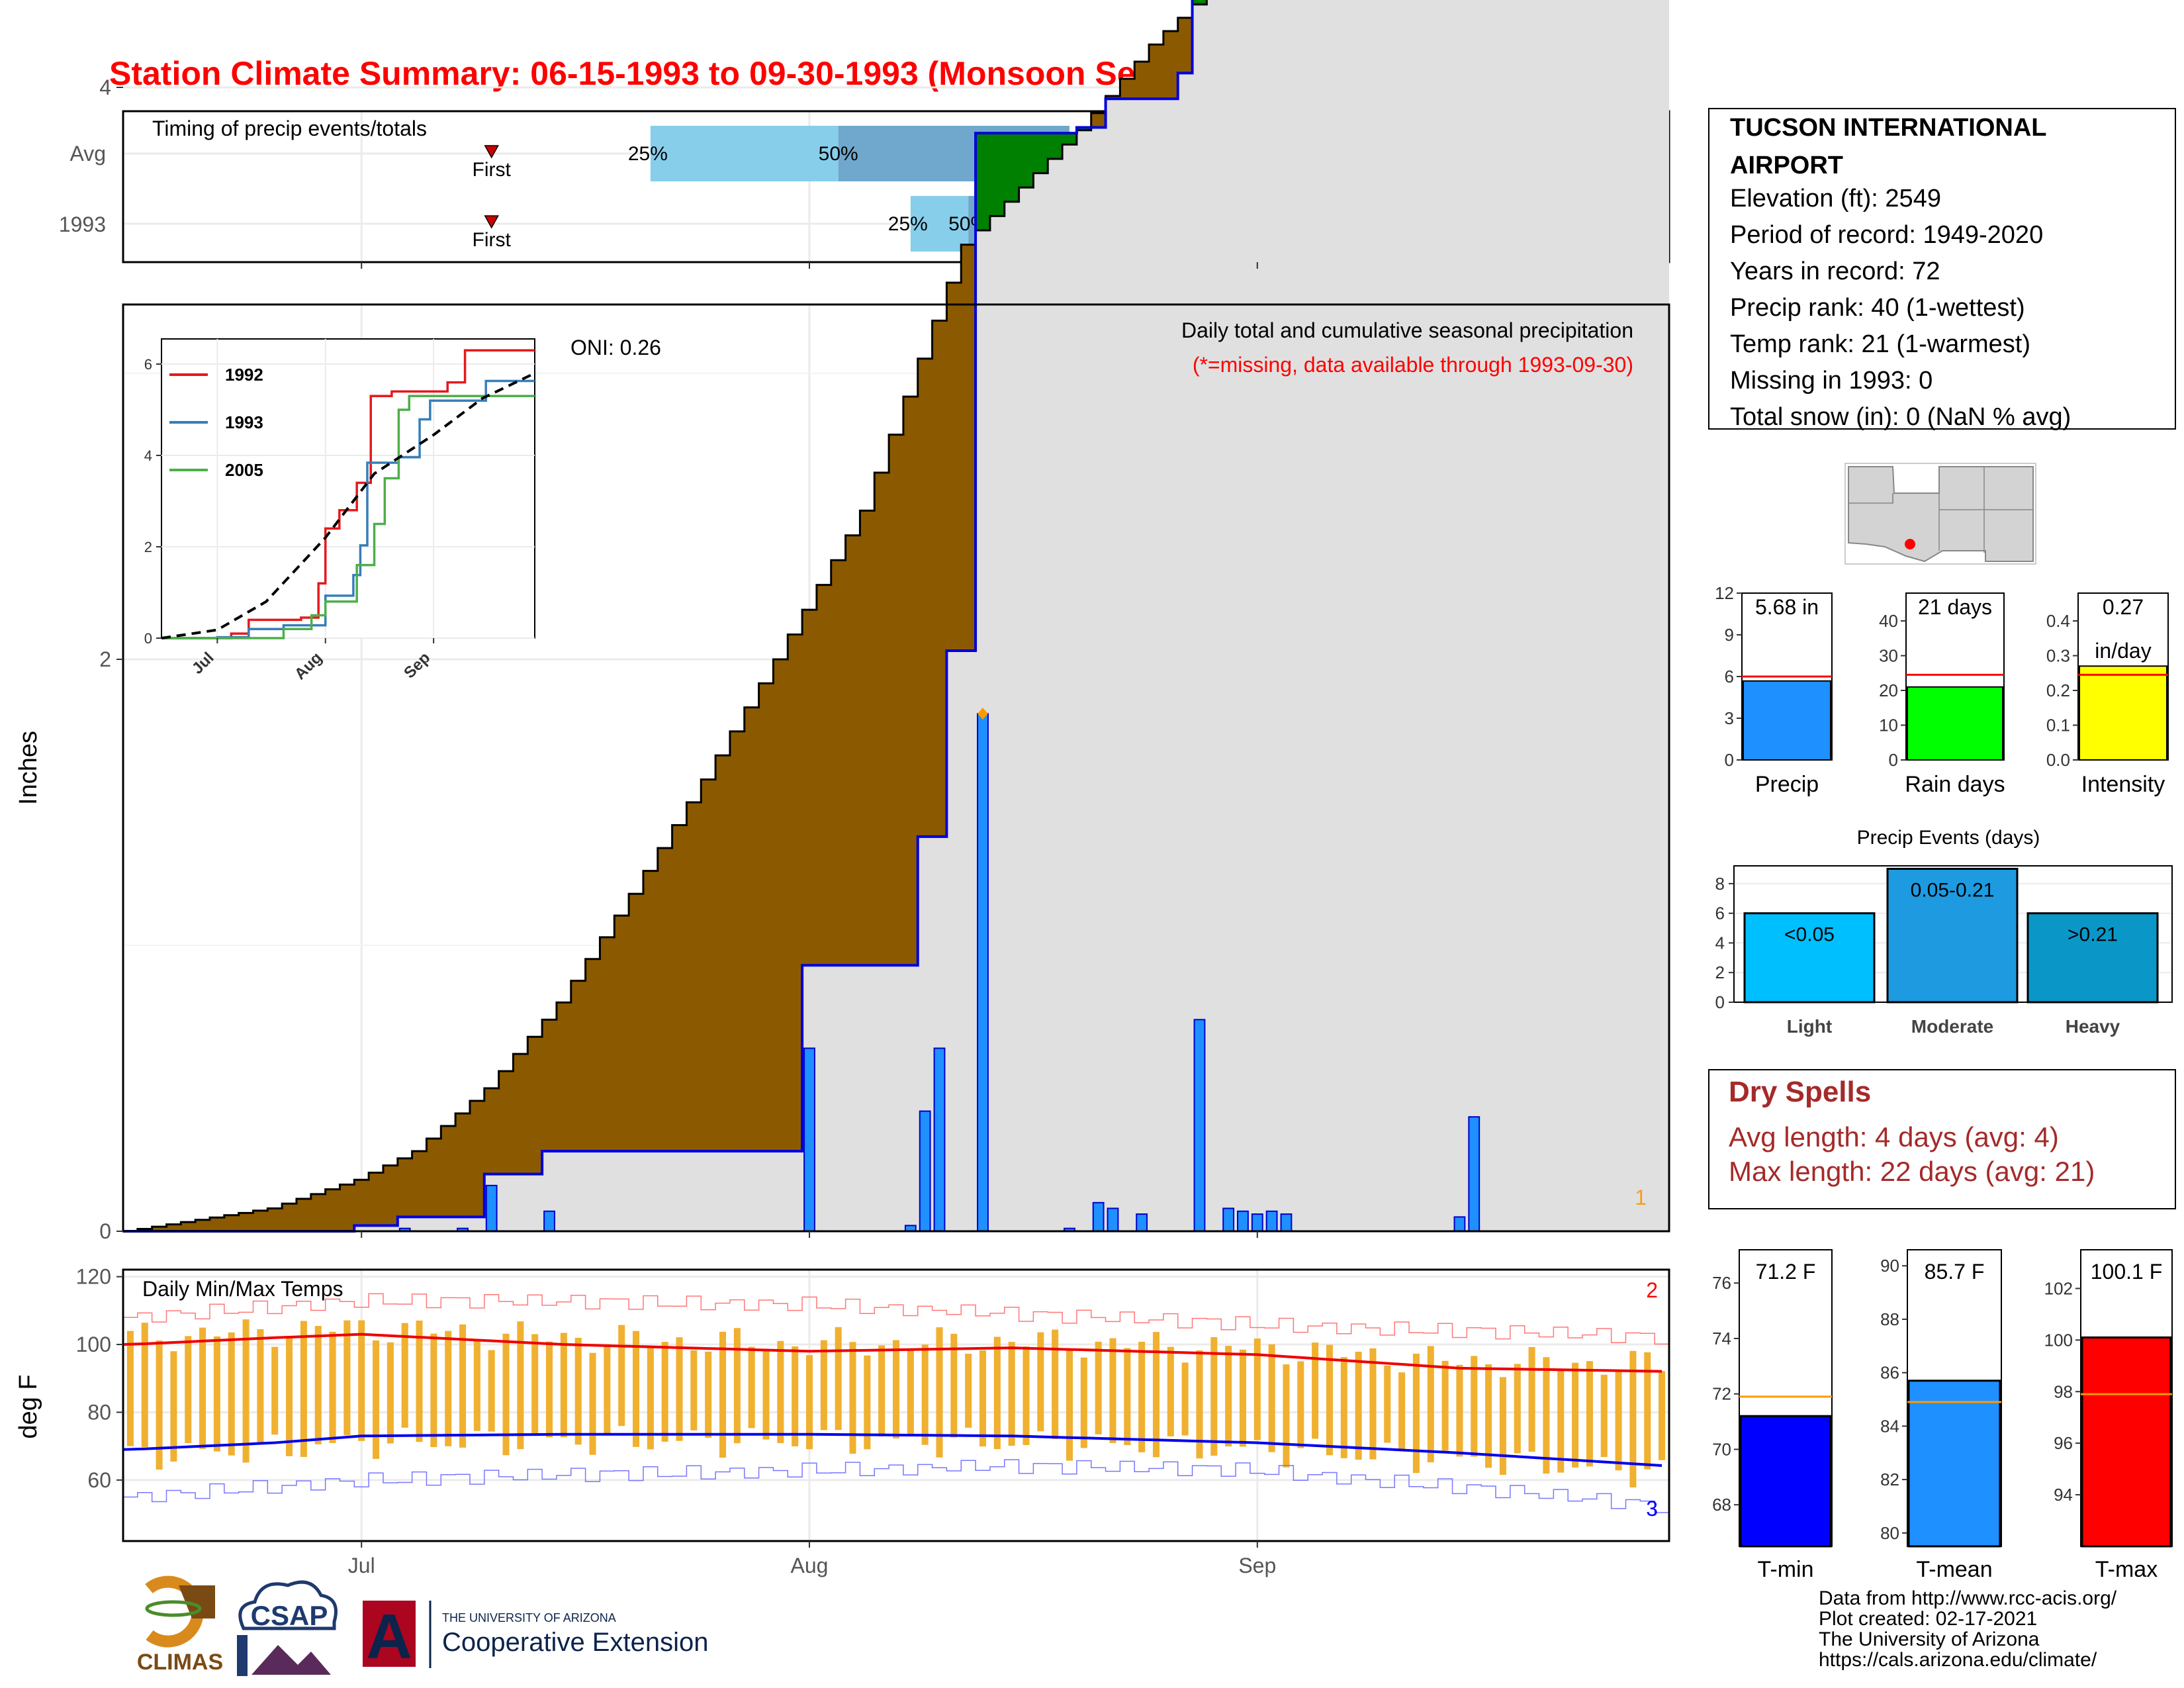  What do you see at coordinates (1958, 1660) in the screenshot?
I see `credit-line: https://cals.arizona.edu/climate/` at bounding box center [1958, 1660].